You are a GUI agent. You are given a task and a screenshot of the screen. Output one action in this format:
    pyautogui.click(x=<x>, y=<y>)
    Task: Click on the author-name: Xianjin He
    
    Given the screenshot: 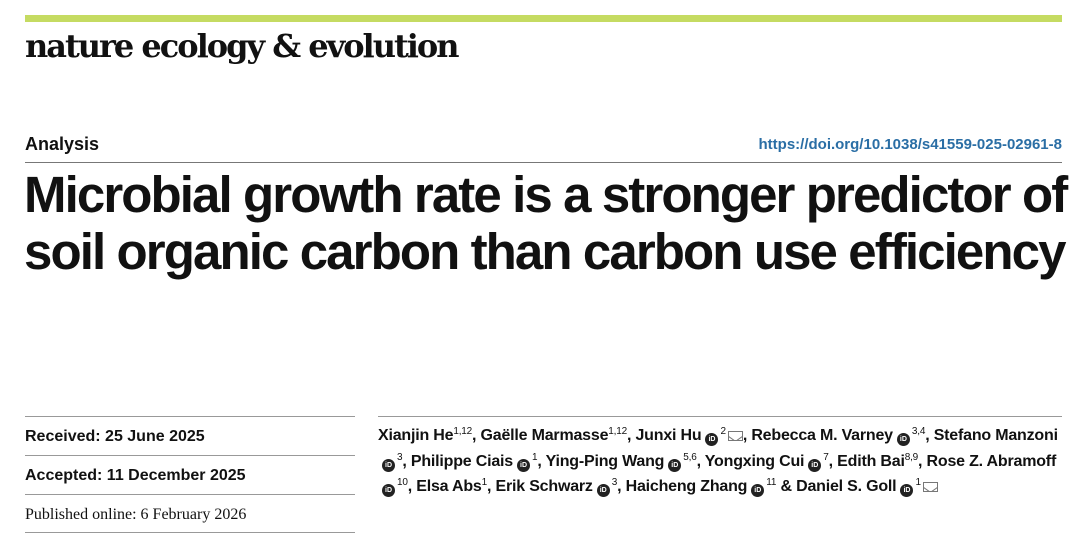 What is the action you would take?
    pyautogui.click(x=416, y=435)
    